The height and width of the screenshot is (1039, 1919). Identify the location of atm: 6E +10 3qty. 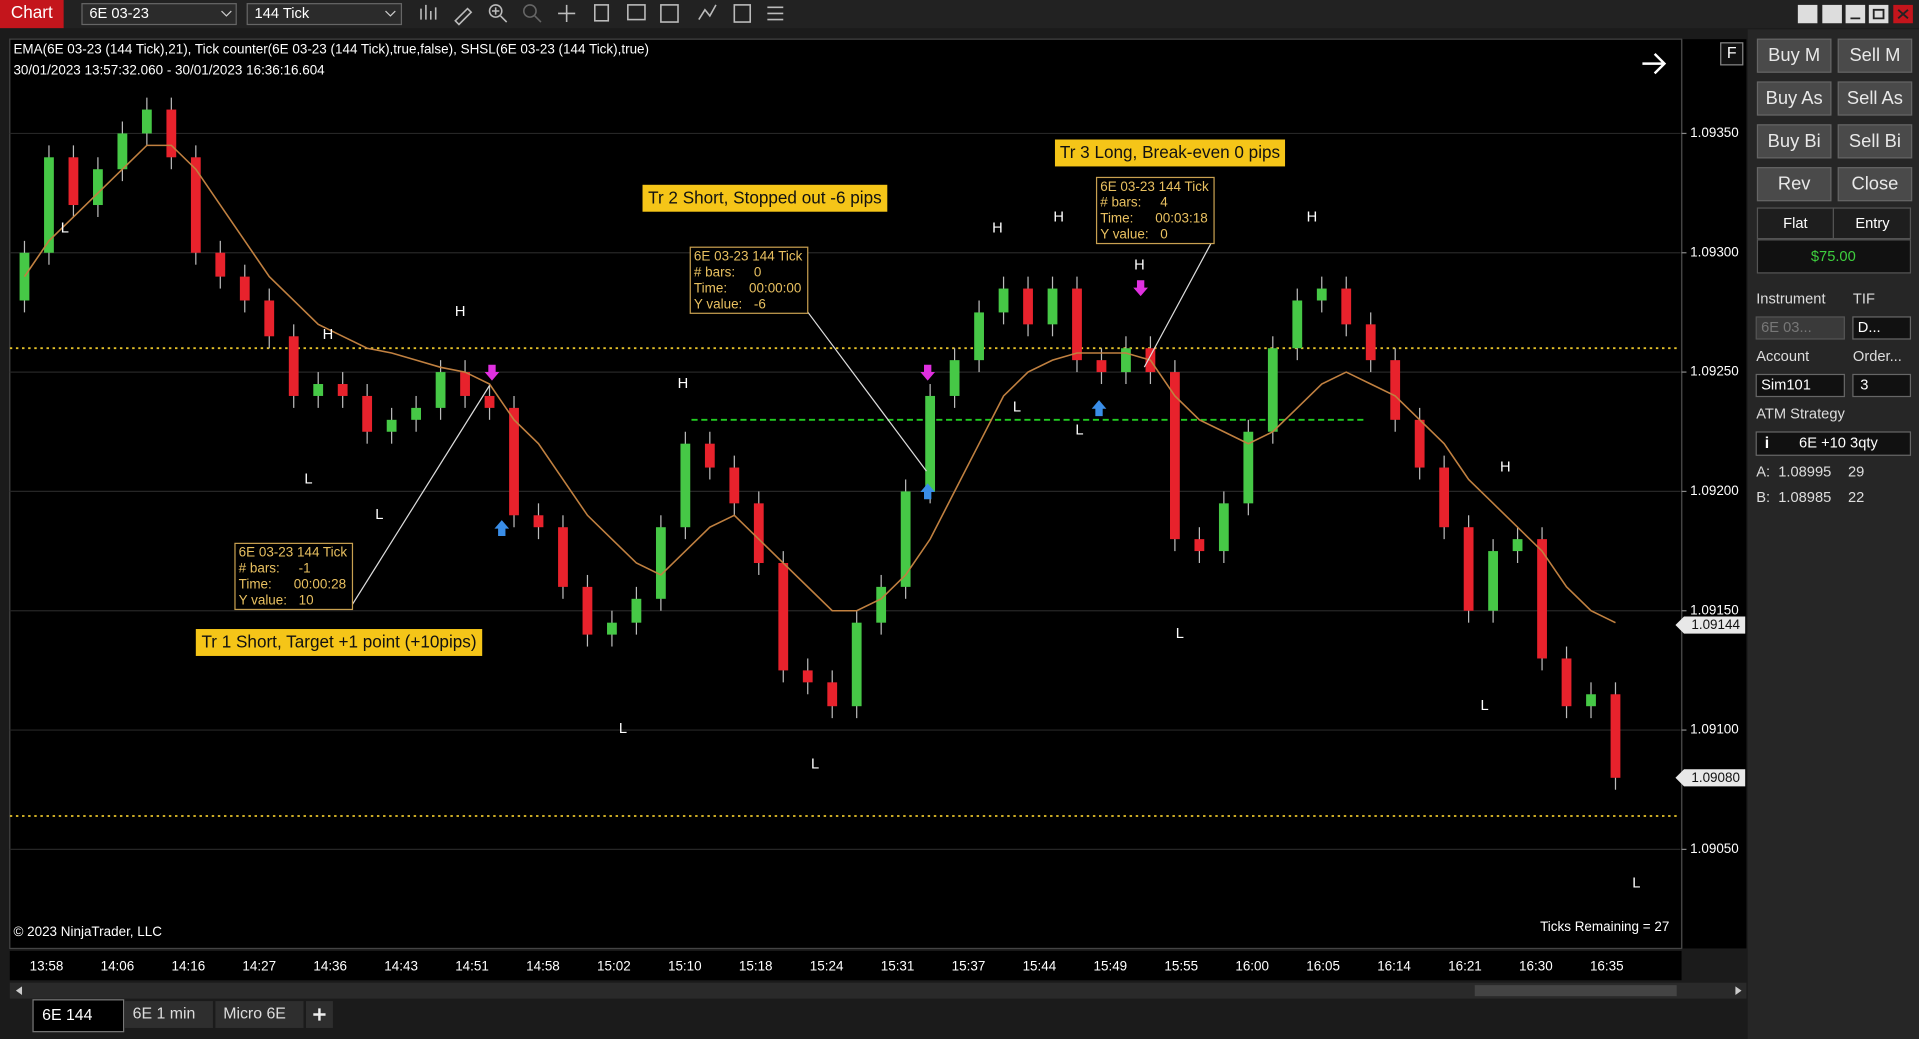
(1838, 444).